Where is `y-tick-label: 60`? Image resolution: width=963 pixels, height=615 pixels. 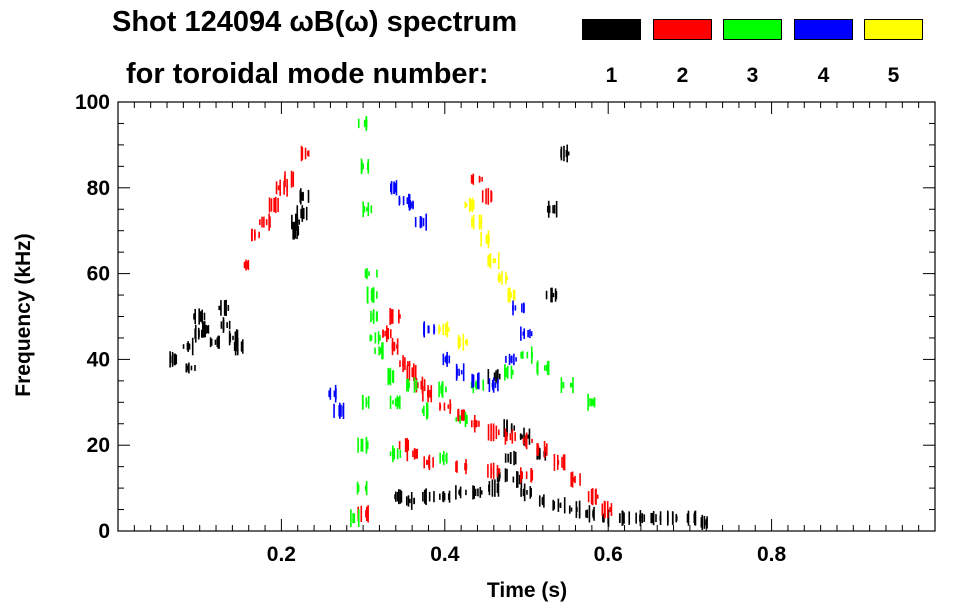 y-tick-label: 60 is located at coordinates (98, 274).